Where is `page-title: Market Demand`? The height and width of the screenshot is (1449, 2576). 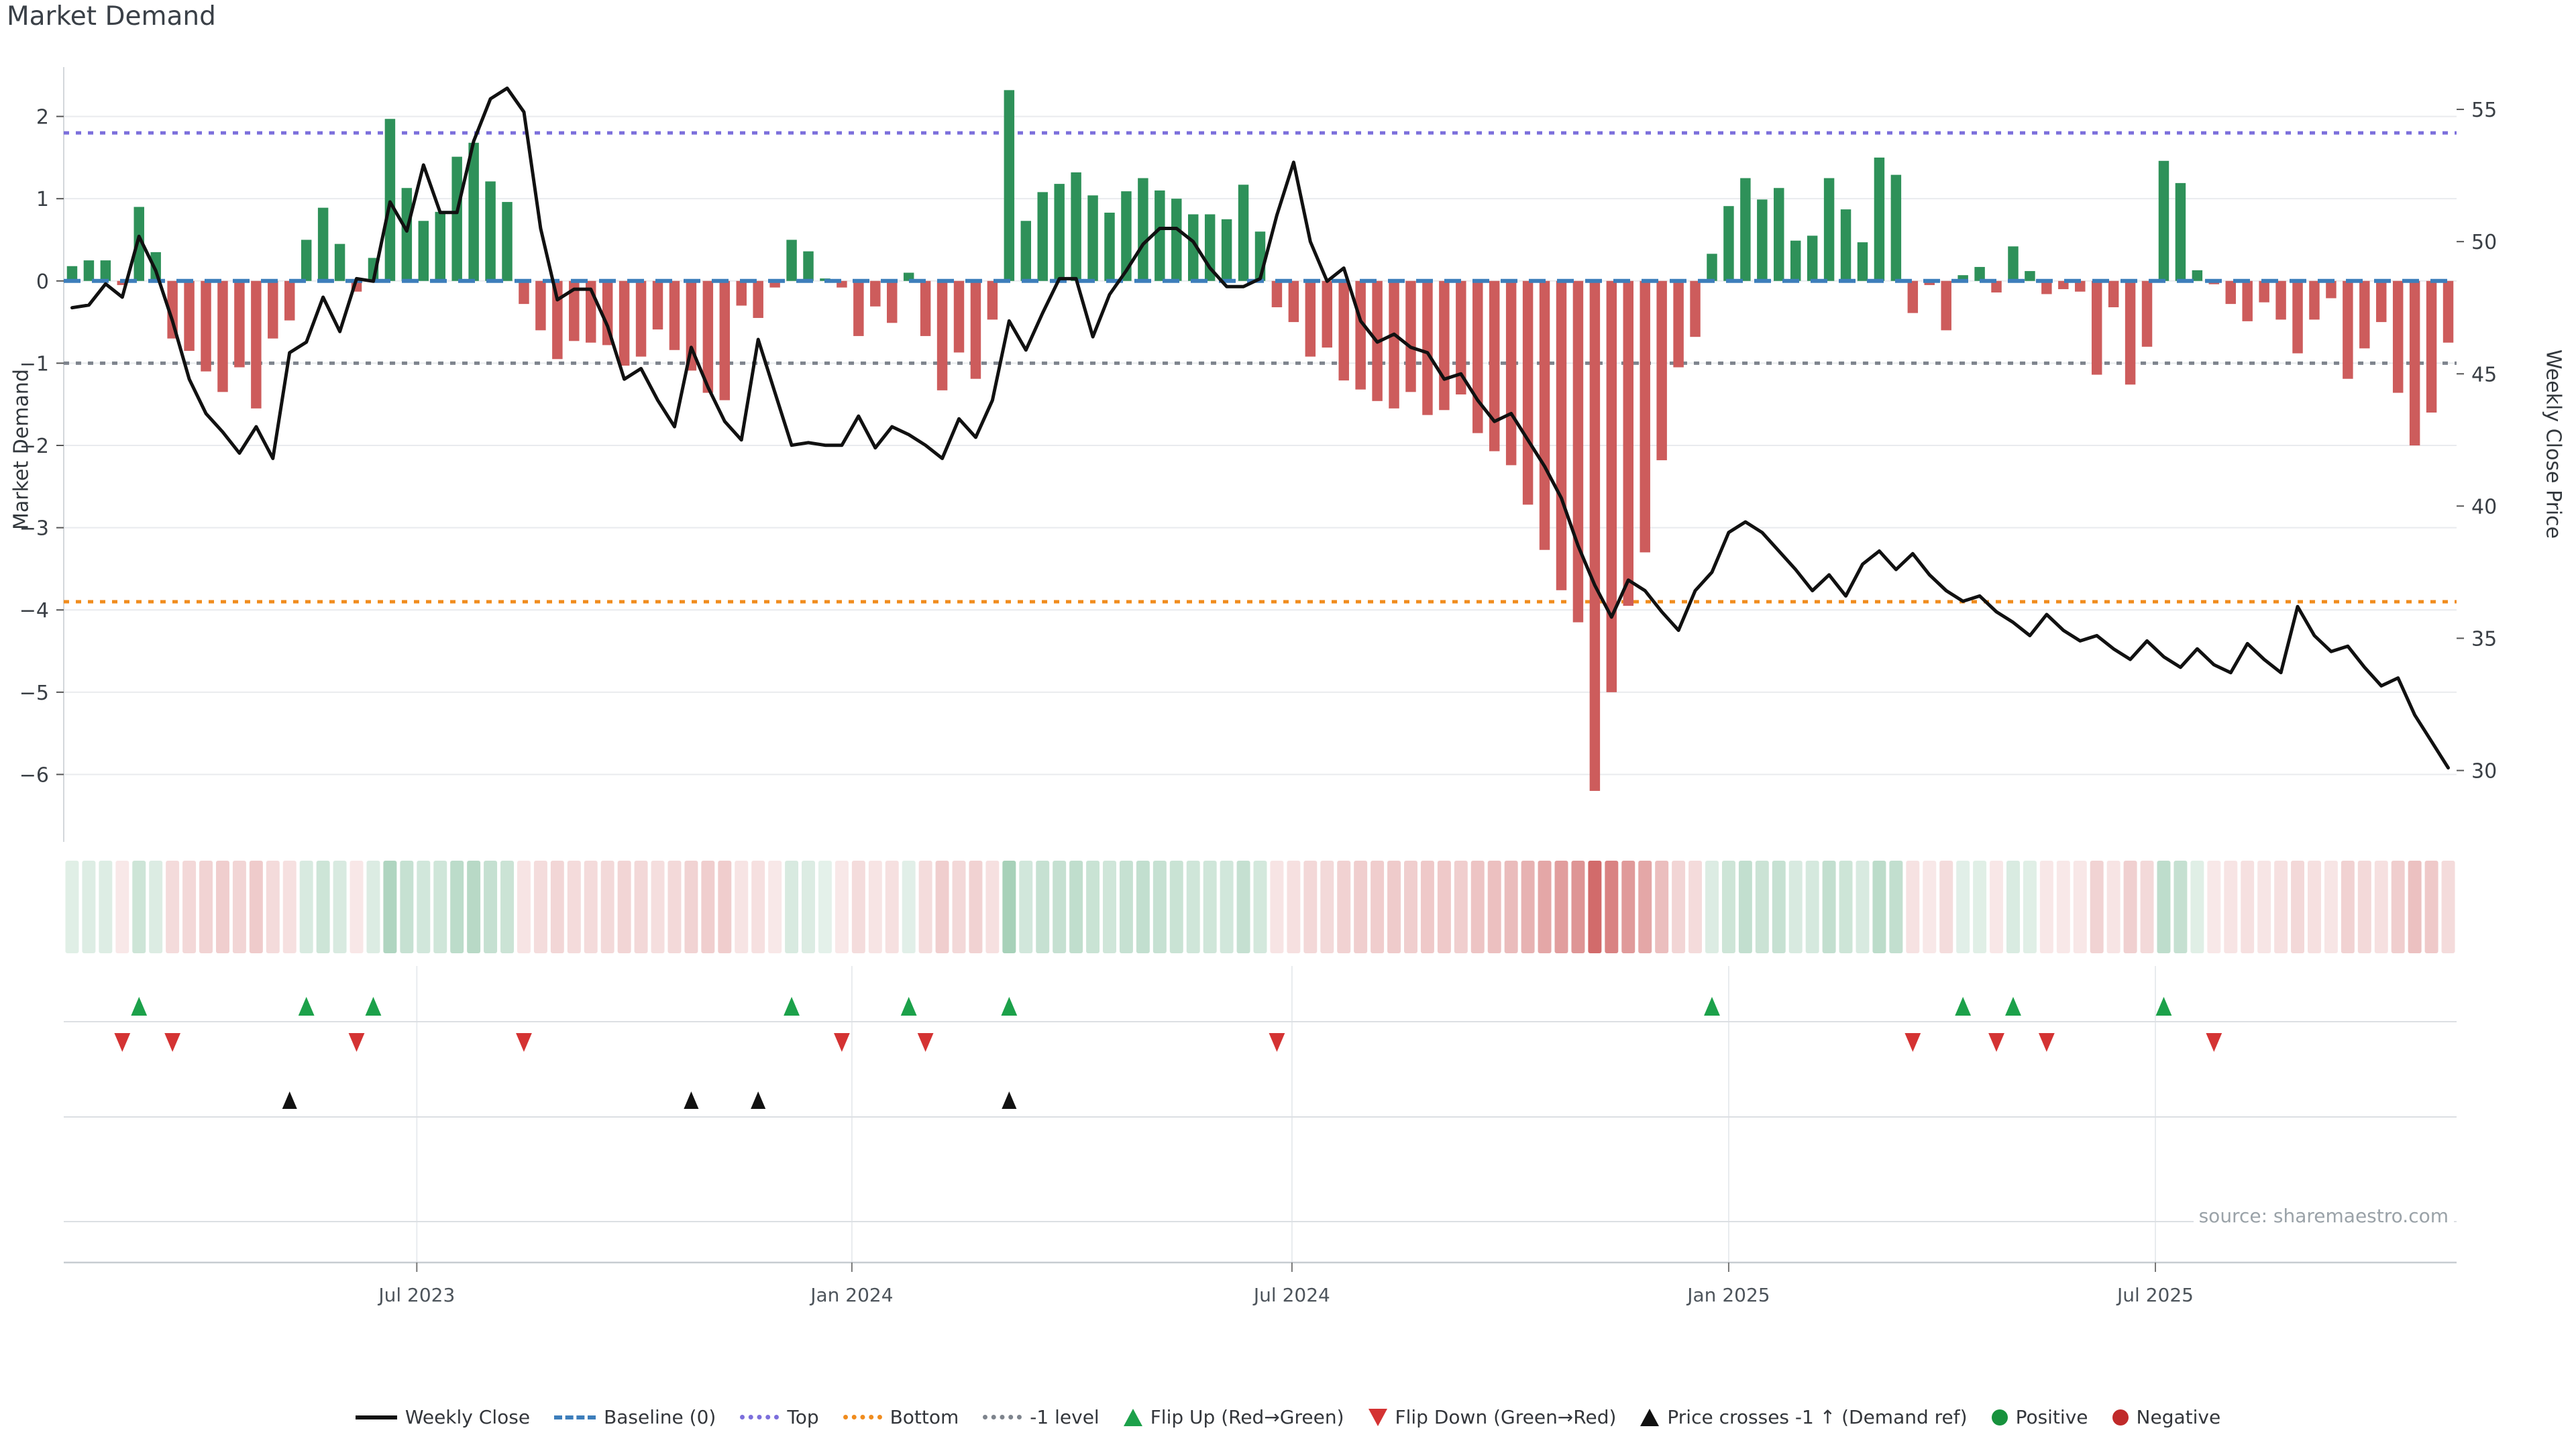
page-title: Market Demand is located at coordinates (111, 16).